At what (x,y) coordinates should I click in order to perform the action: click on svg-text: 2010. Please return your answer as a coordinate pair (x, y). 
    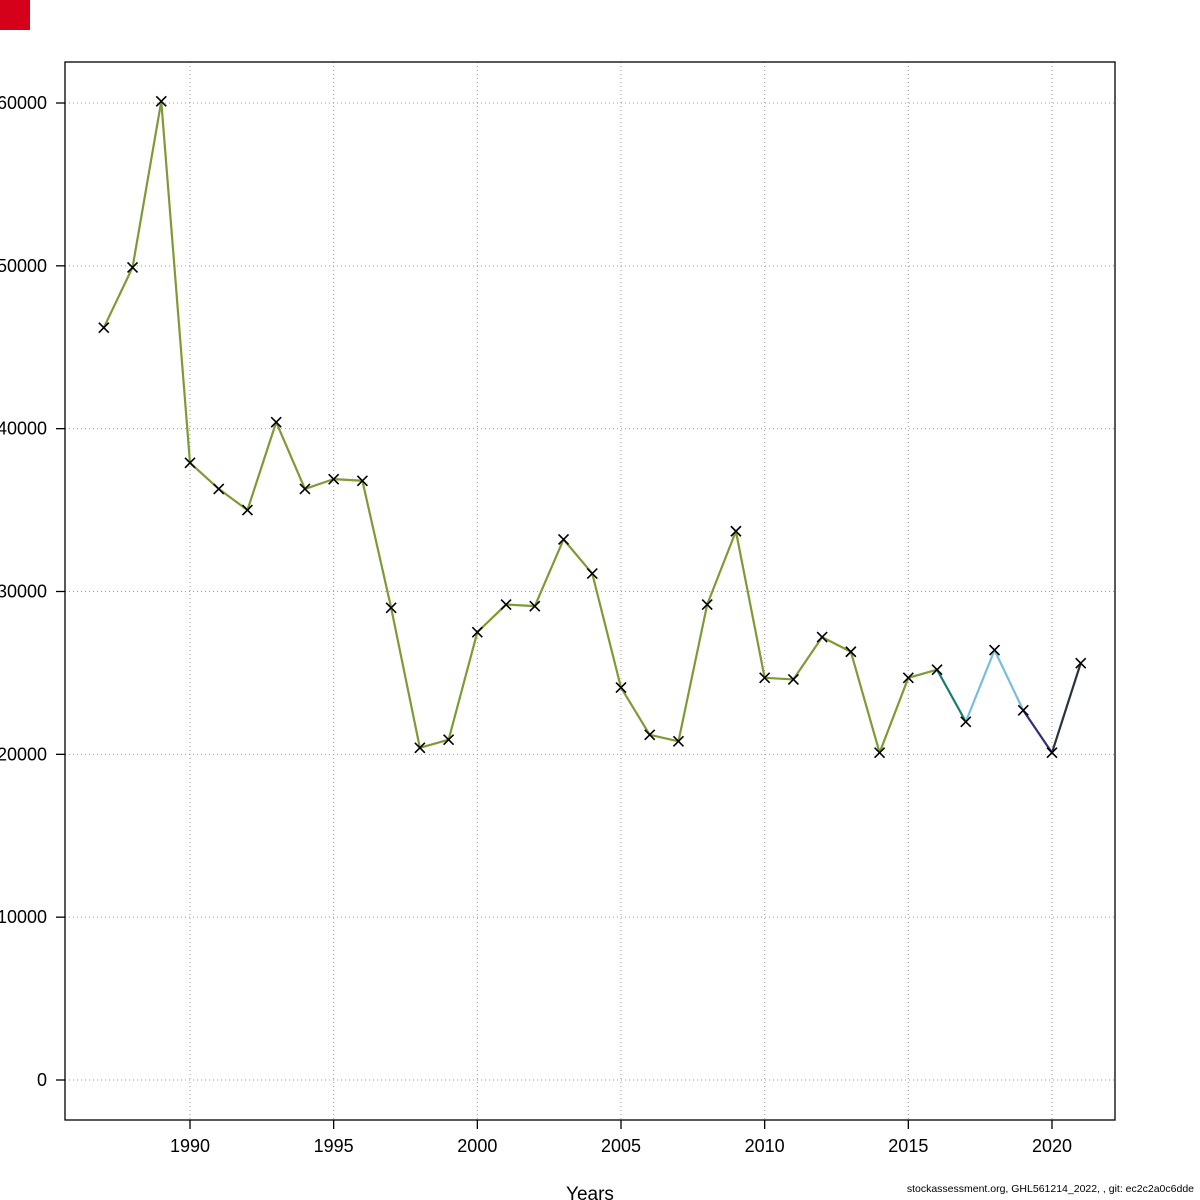
    Looking at the image, I should click on (765, 1146).